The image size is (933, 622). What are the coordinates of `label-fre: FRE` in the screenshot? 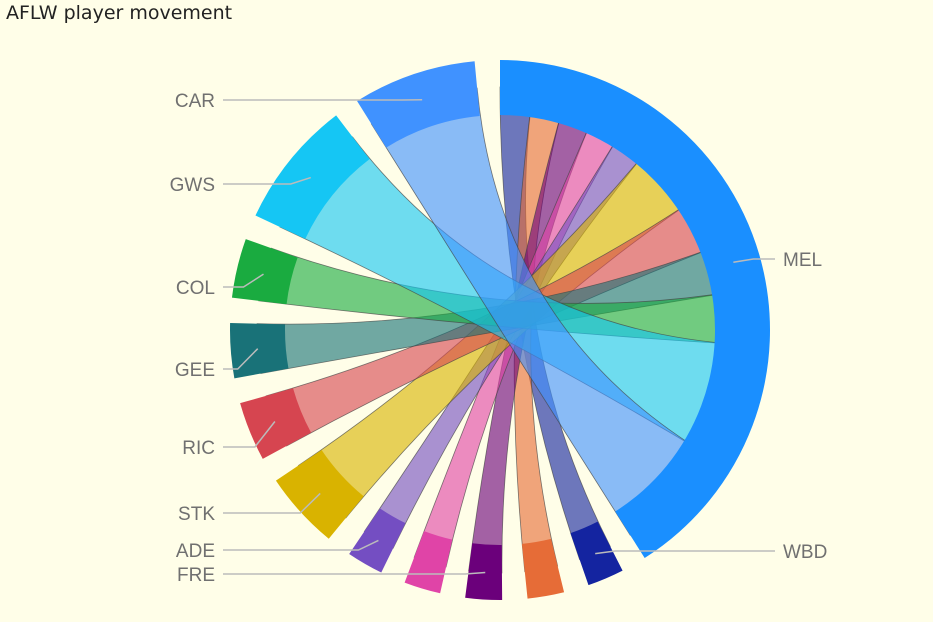 It's located at (196, 575).